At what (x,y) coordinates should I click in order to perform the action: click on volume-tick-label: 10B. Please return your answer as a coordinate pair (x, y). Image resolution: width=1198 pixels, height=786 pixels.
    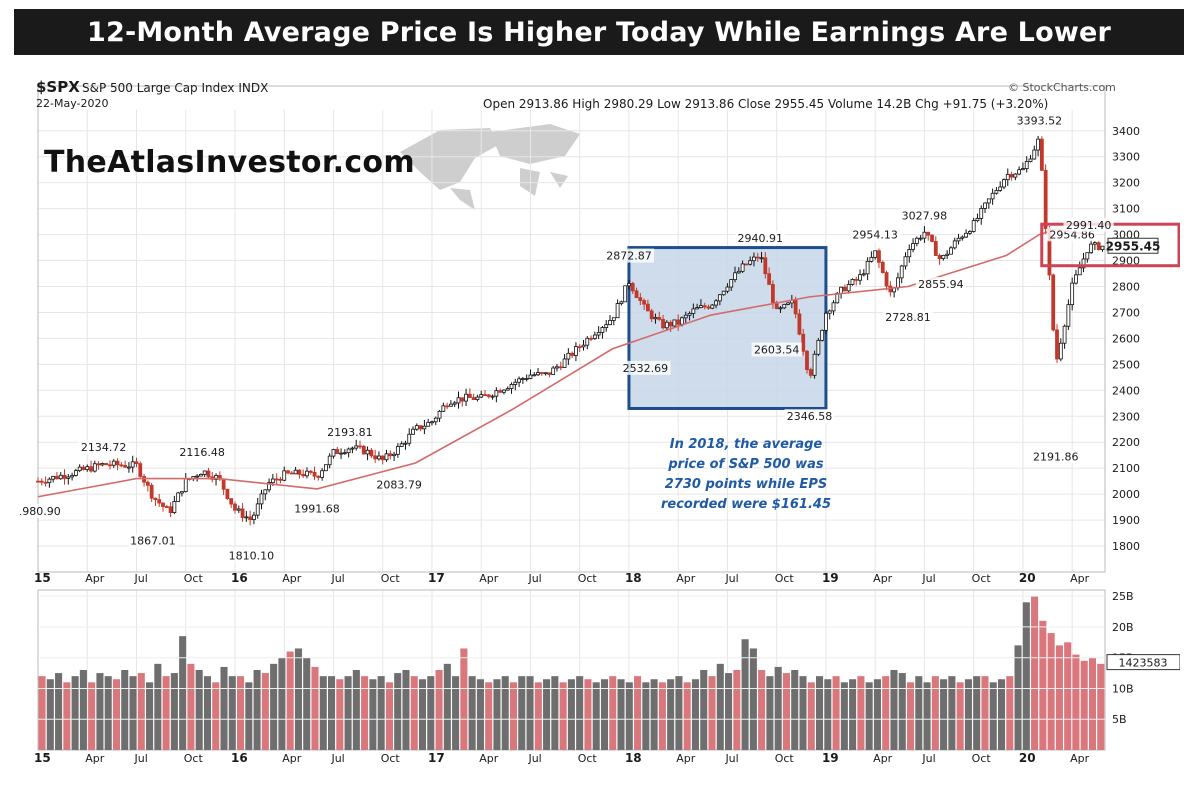
    Looking at the image, I should click on (1123, 688).